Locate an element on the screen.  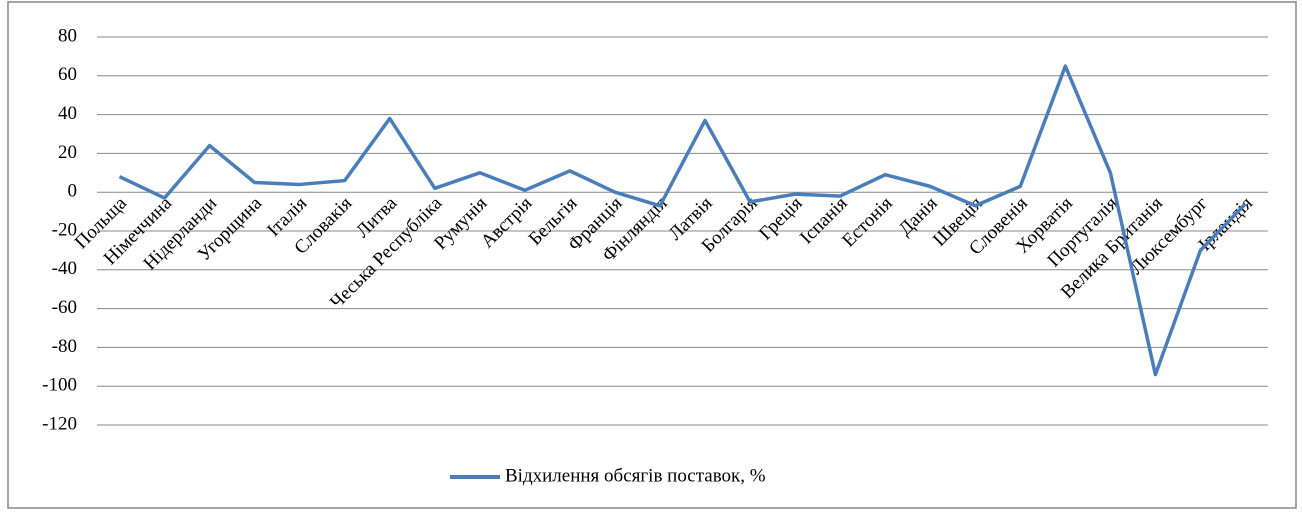
y-tick-label: 60 is located at coordinates (67, 74).